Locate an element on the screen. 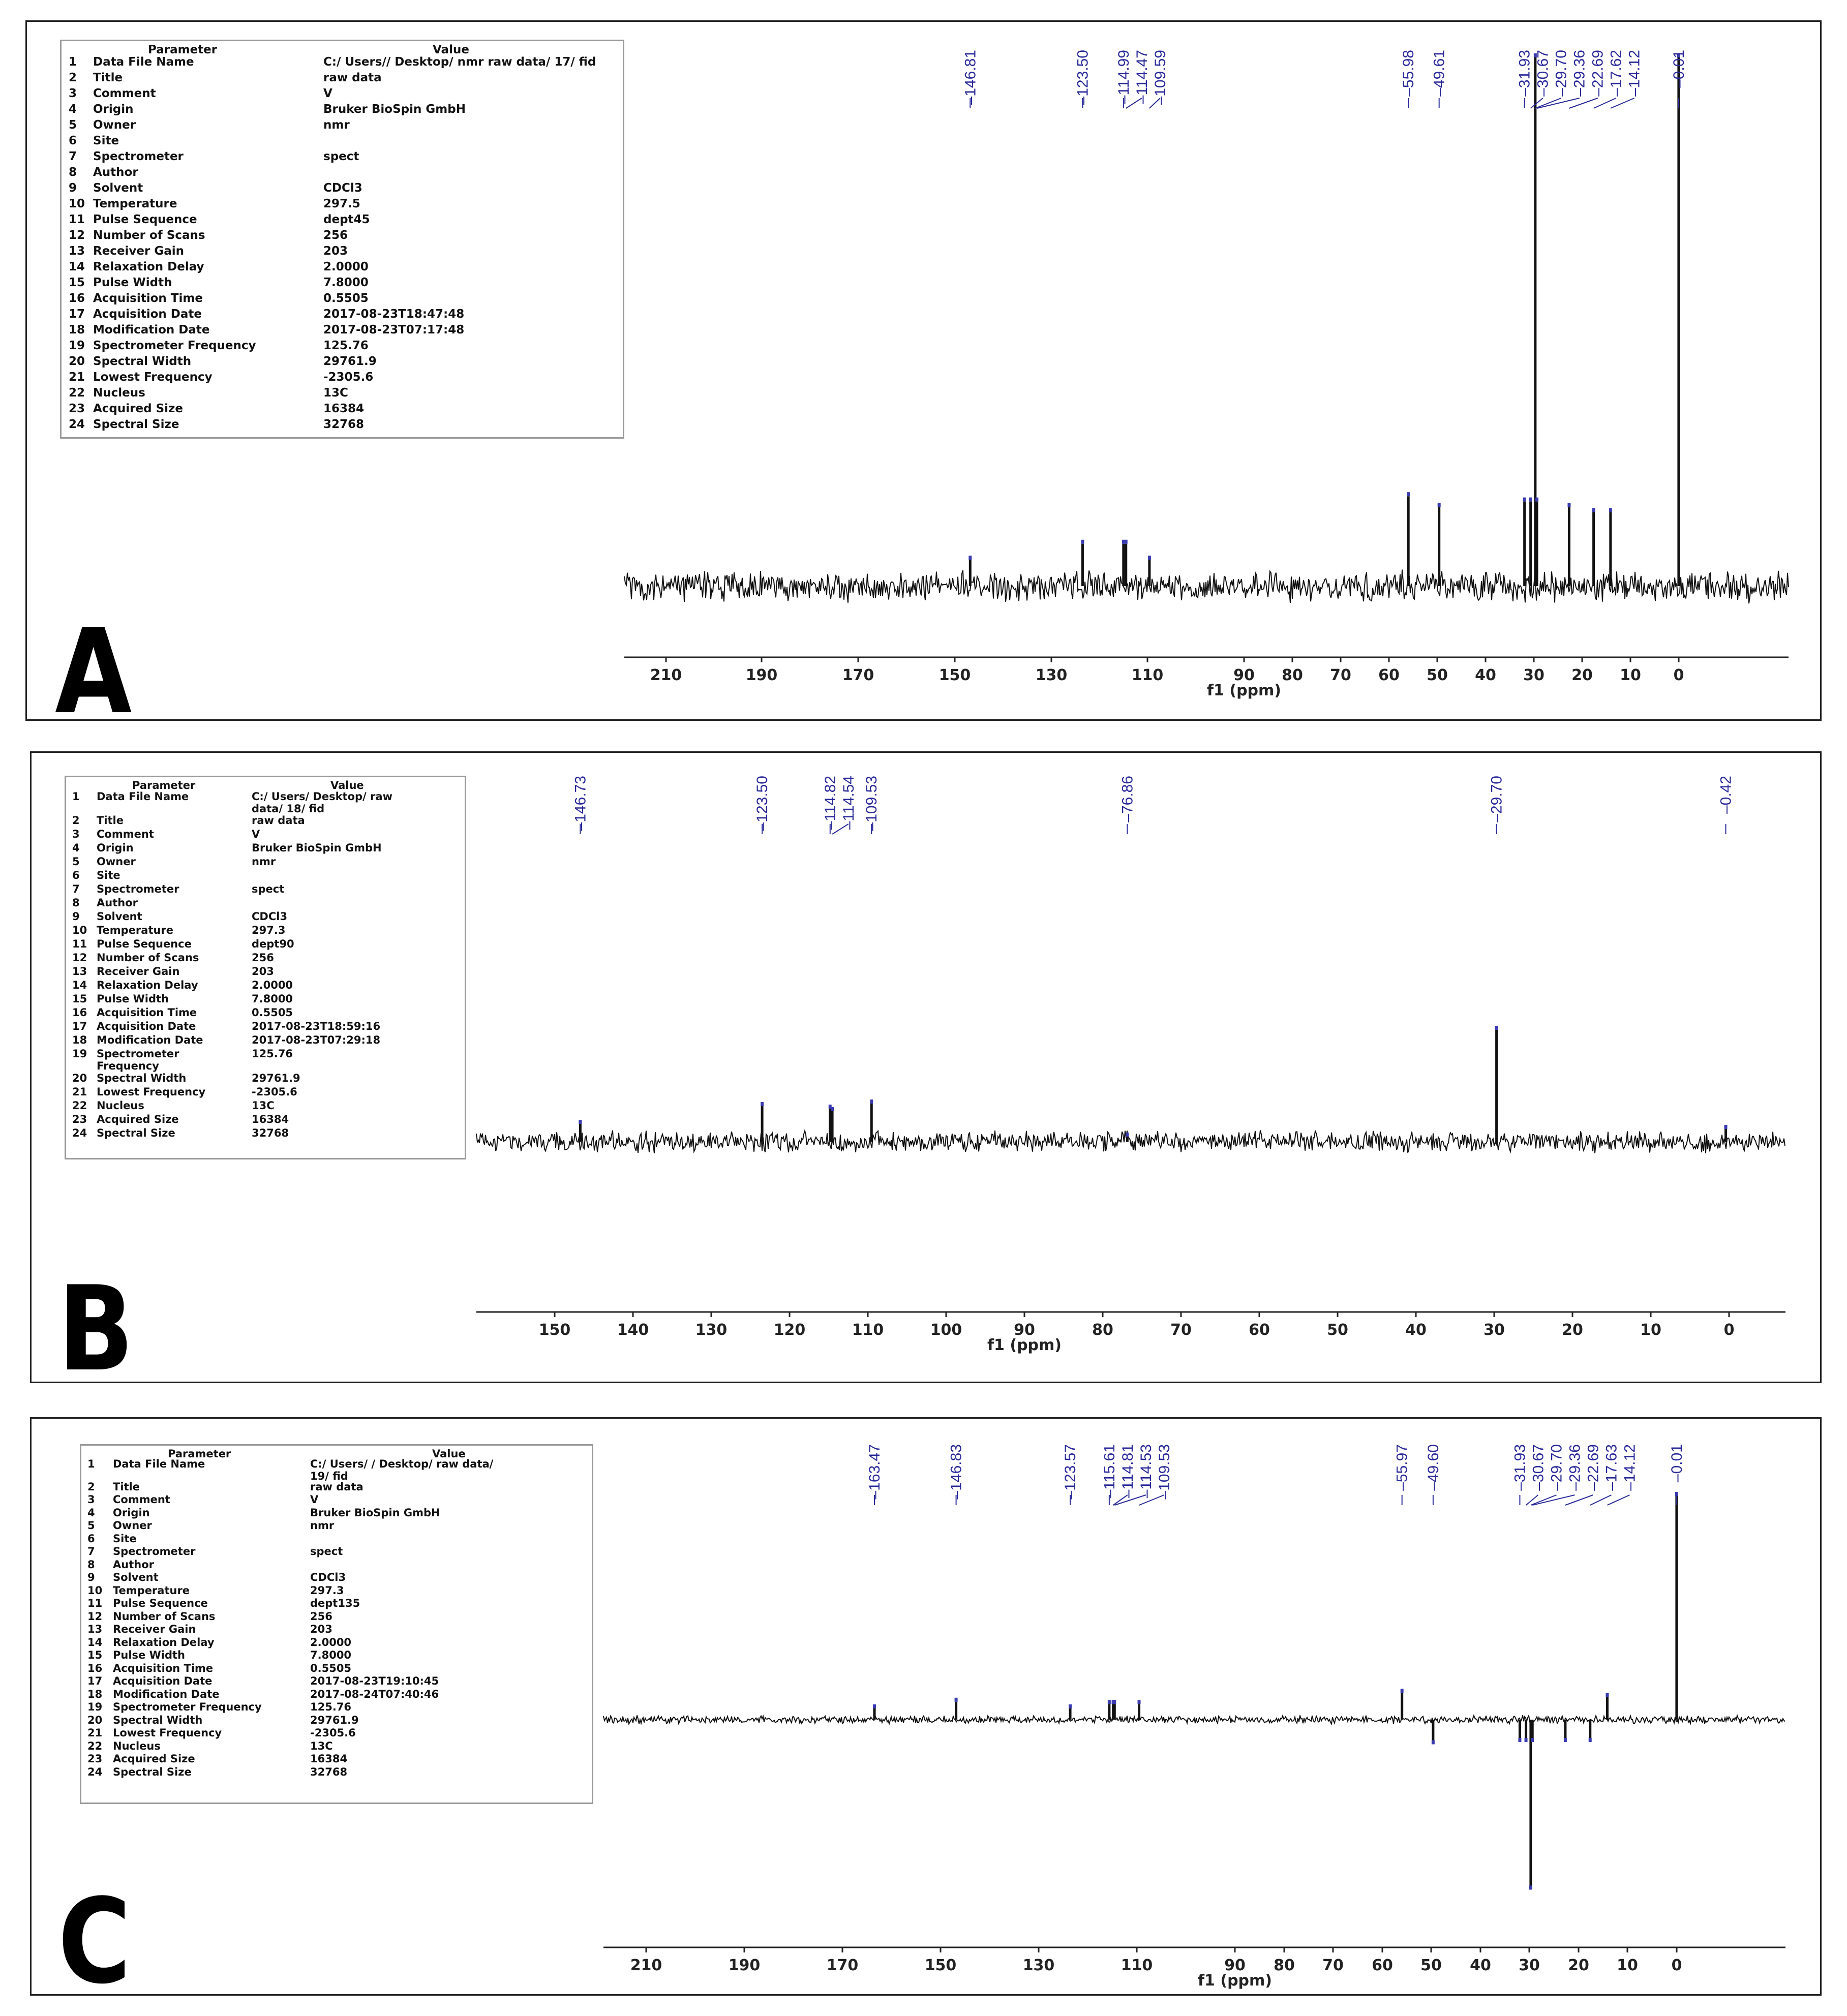  row-parameter: Temperature is located at coordinates (135, 203).